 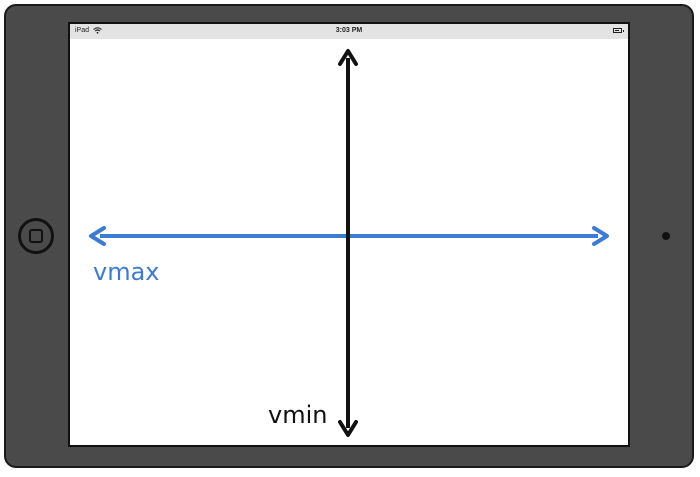 What do you see at coordinates (298, 415) in the screenshot?
I see `vmin-label: vmin` at bounding box center [298, 415].